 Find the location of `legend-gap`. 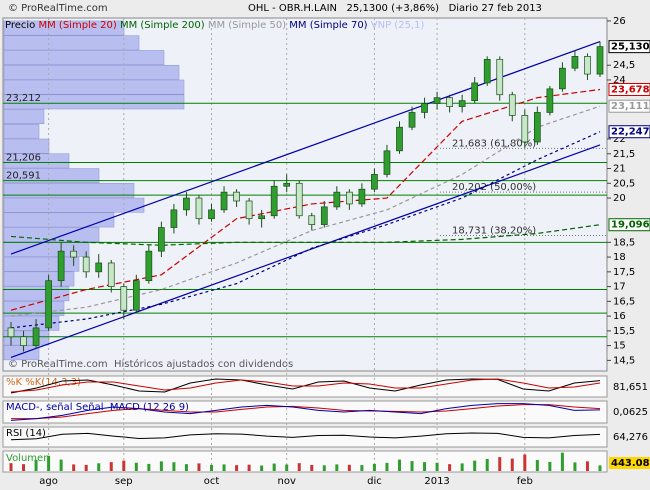

legend-gap is located at coordinates (425, 25).